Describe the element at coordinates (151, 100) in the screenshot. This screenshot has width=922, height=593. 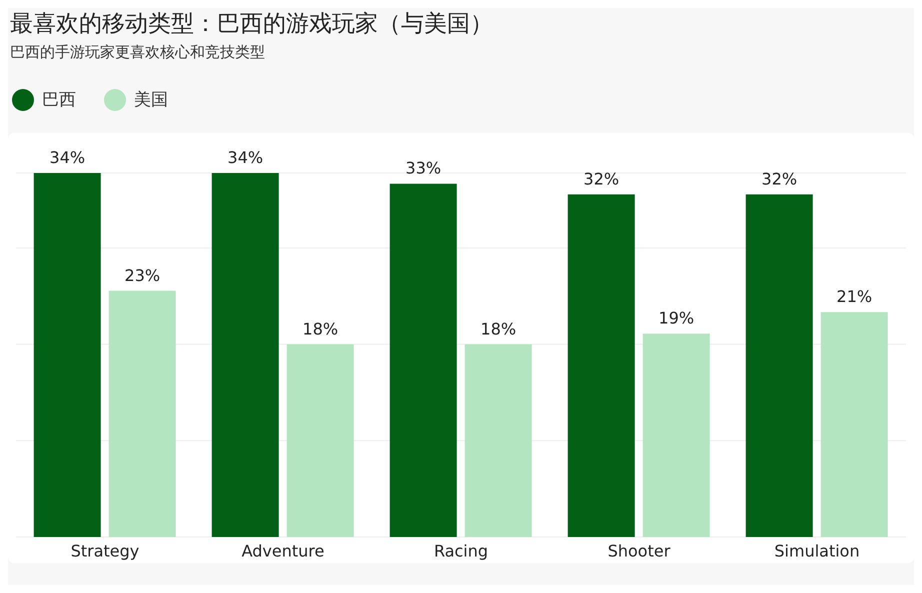
I see `legend-label: 美国` at that location.